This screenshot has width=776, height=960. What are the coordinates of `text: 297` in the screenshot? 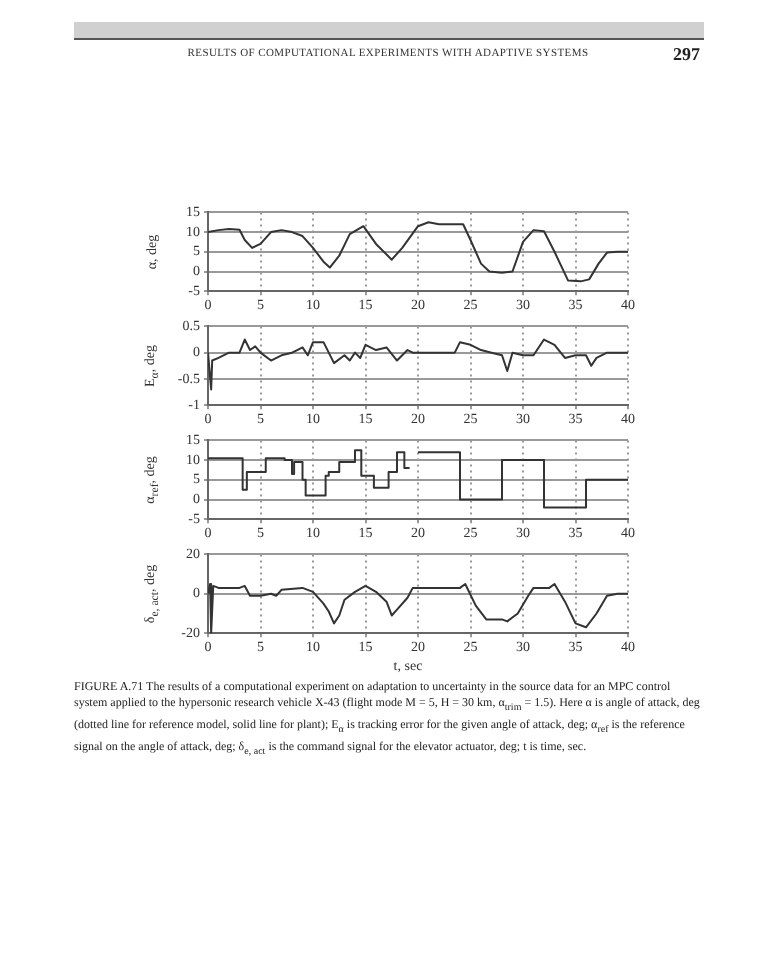 It's located at (686, 54).